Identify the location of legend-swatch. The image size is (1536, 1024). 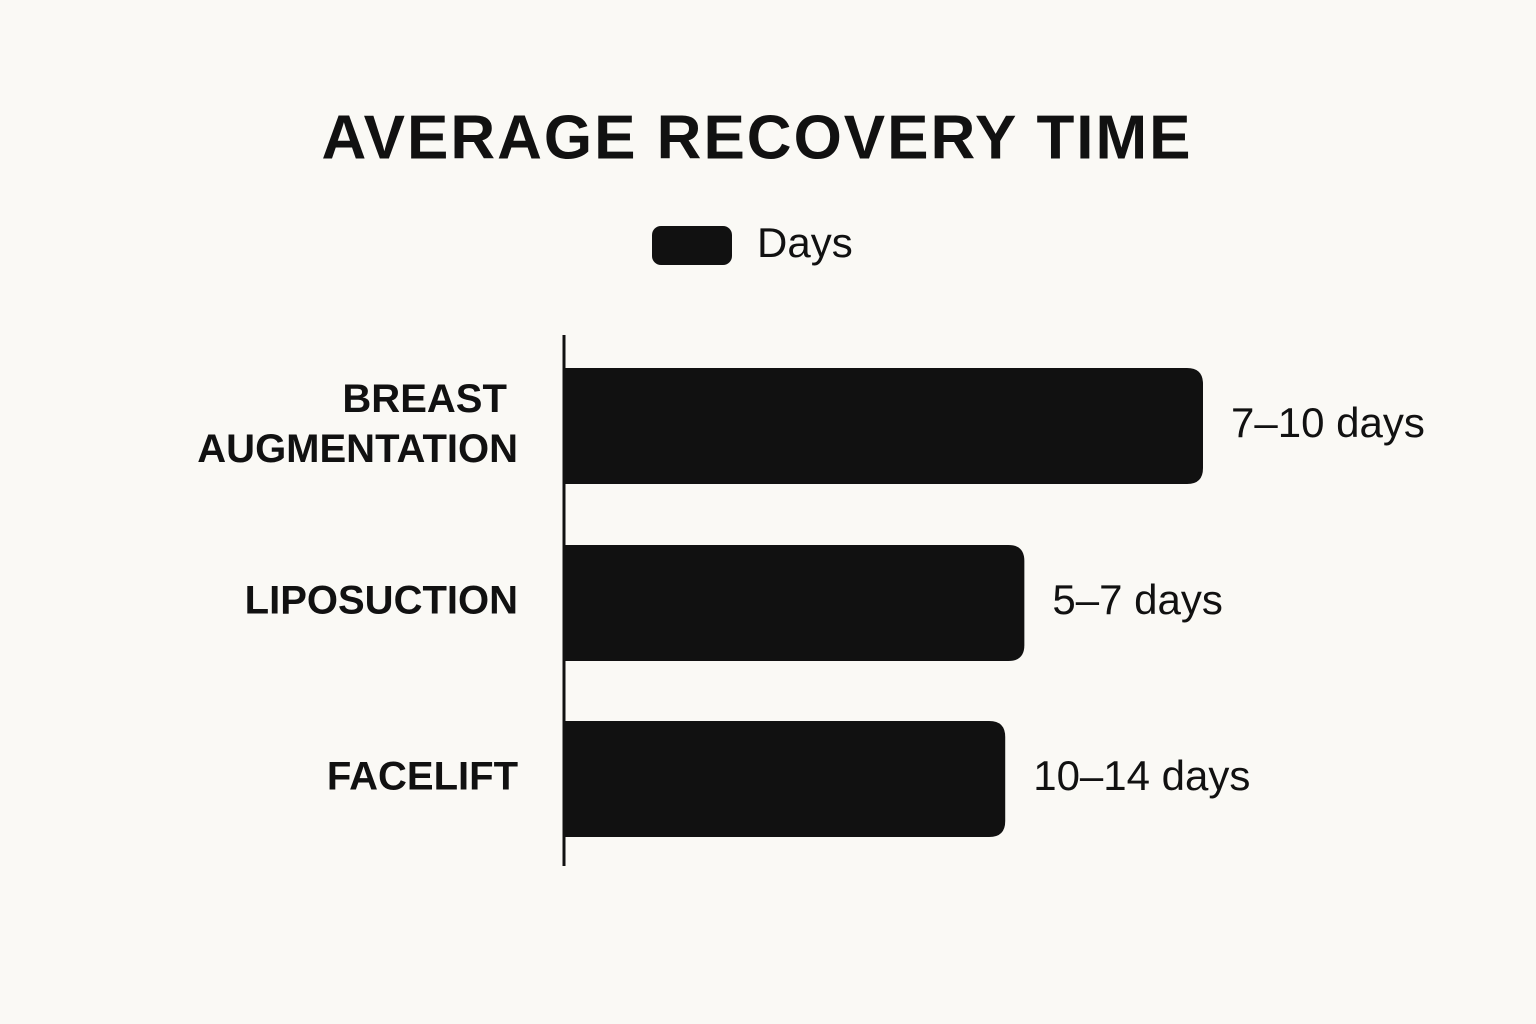
(692, 245).